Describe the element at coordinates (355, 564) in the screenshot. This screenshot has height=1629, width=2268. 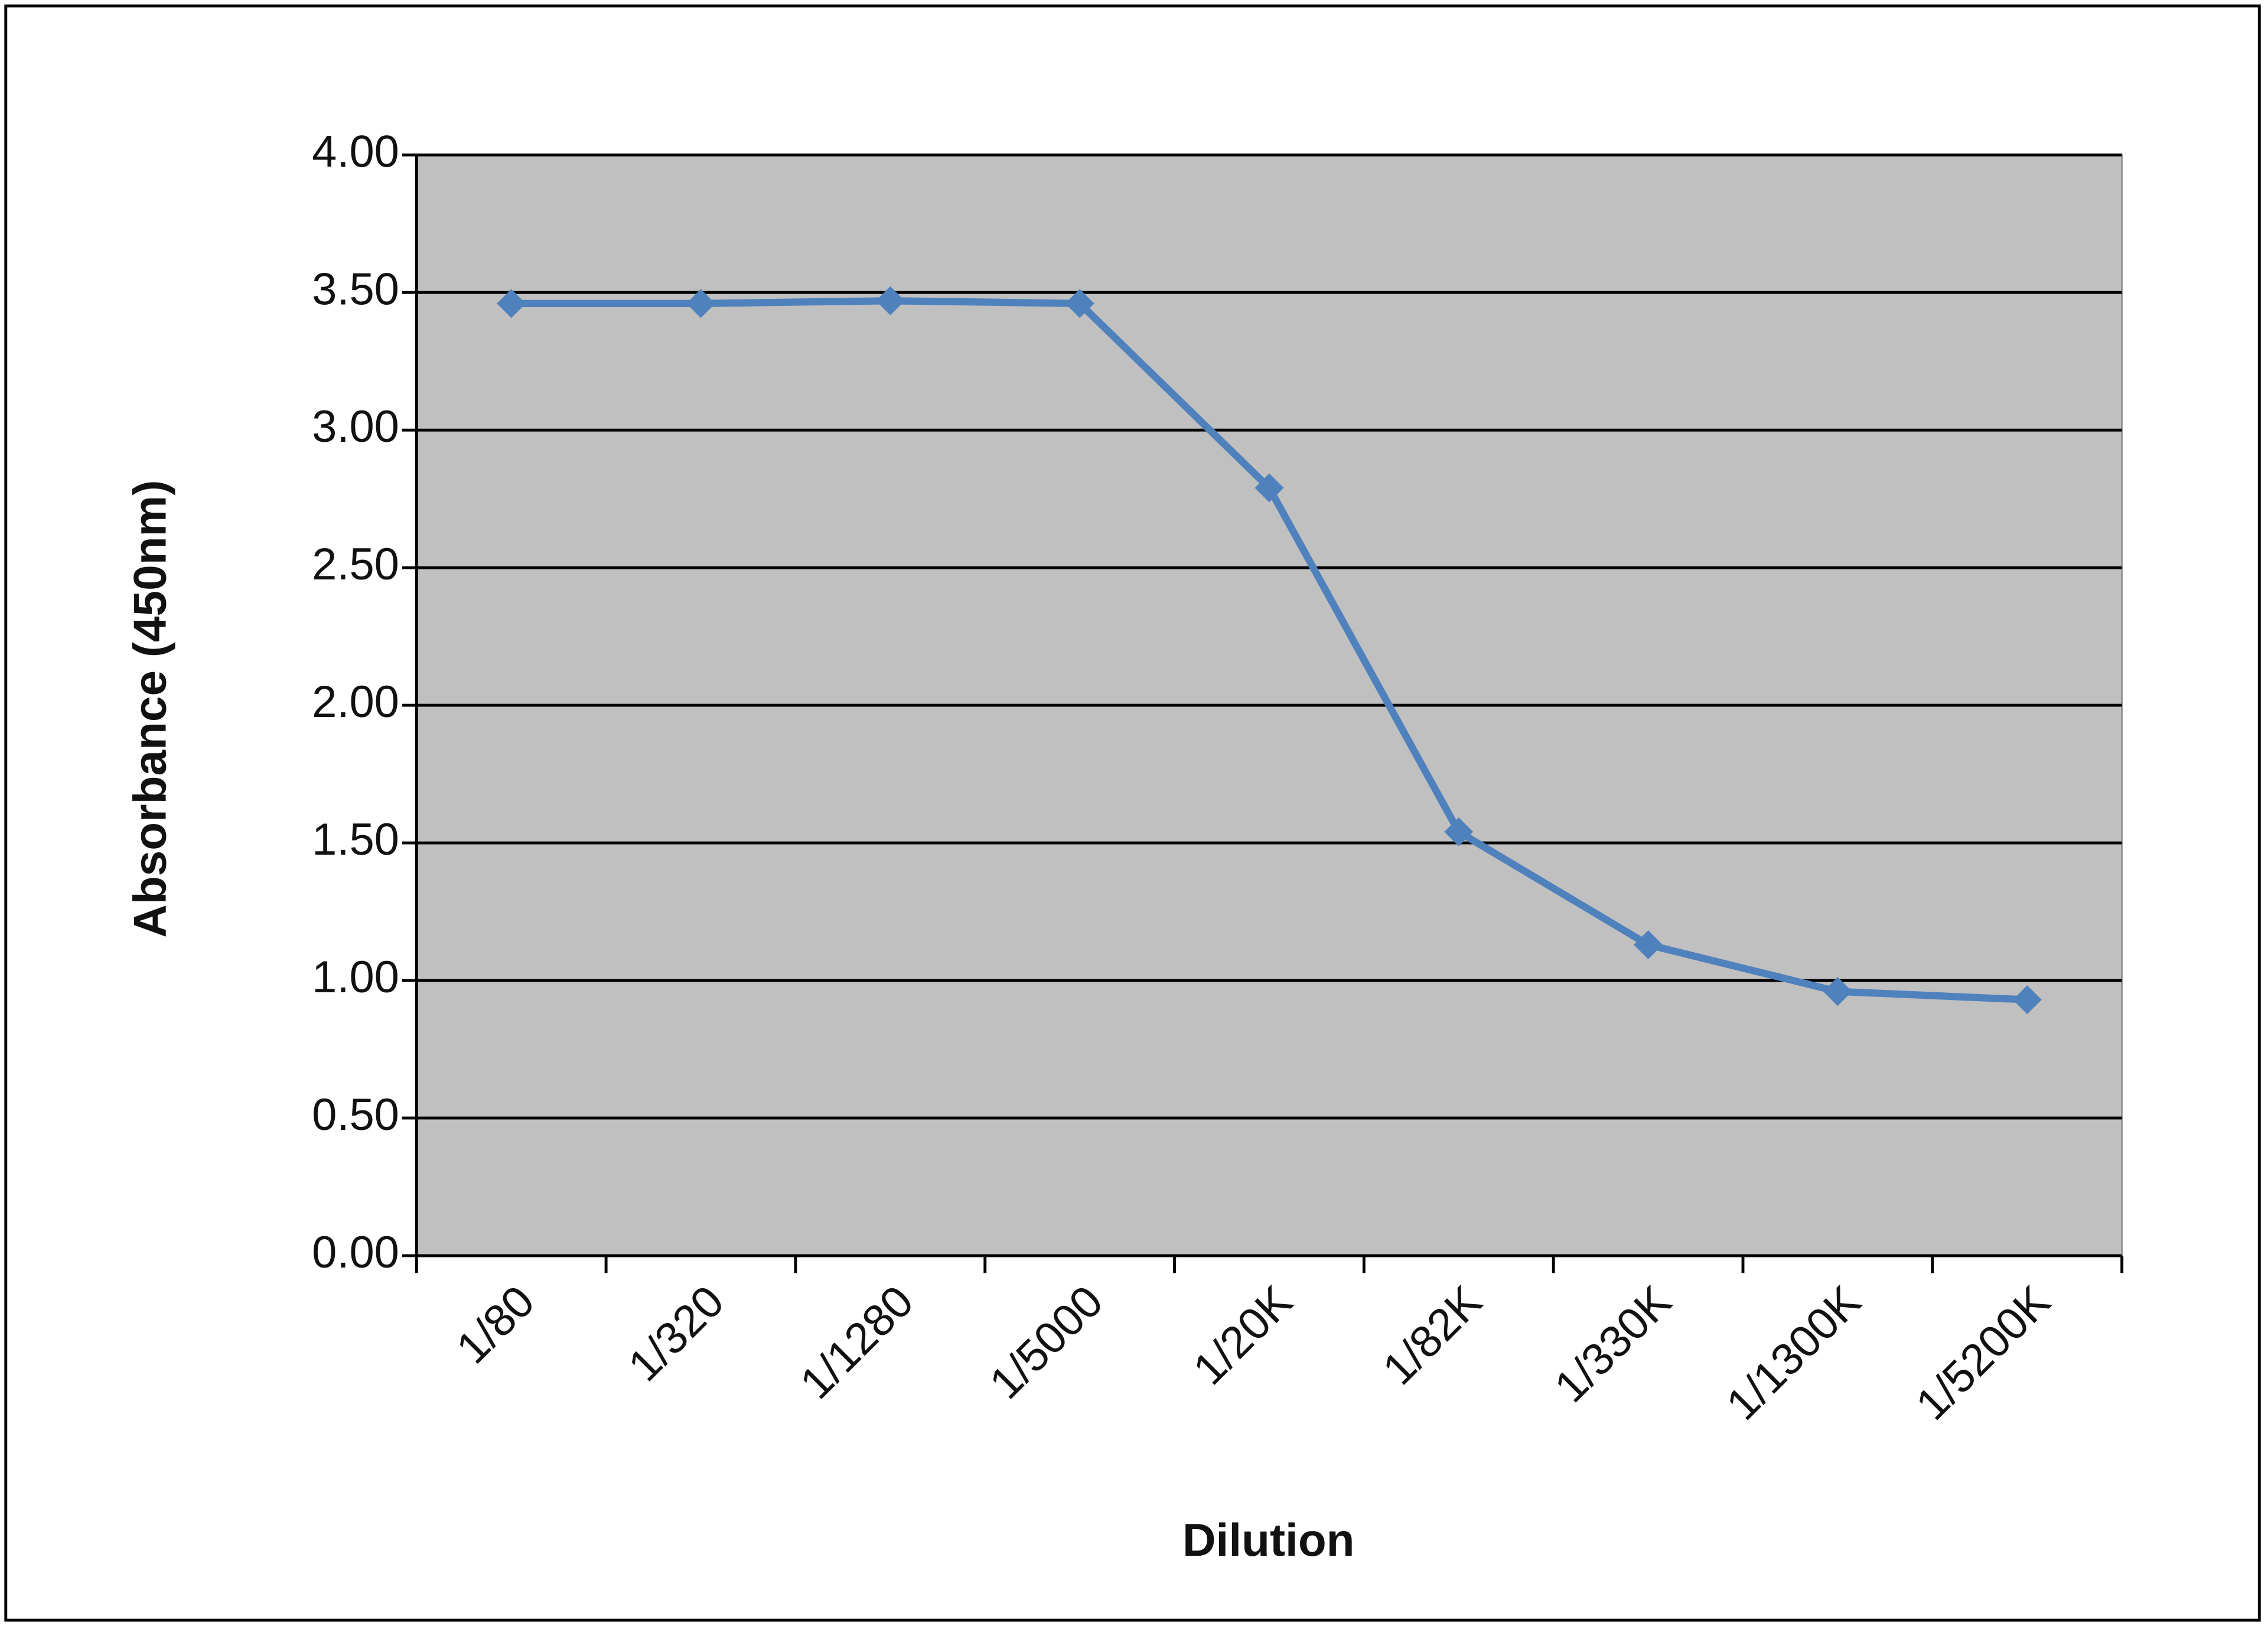
I see `y-tick-label: 2.50` at that location.